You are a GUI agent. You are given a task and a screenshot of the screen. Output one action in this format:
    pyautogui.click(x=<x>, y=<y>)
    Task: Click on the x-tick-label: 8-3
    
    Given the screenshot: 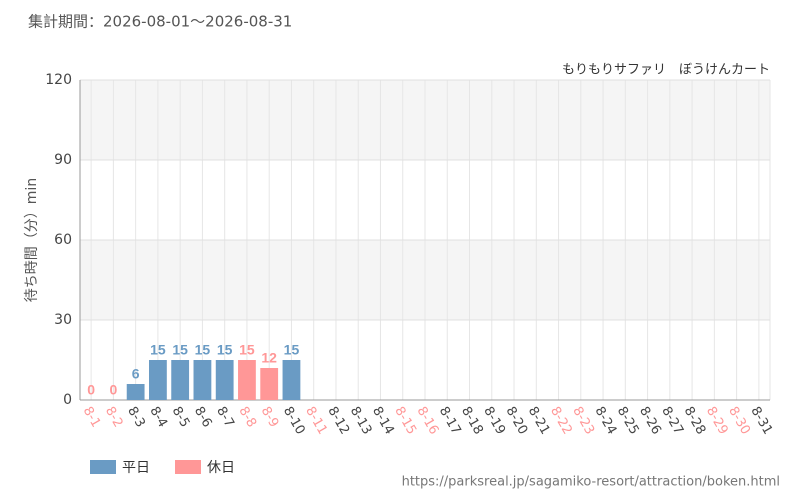 What is the action you would take?
    pyautogui.click(x=136, y=417)
    